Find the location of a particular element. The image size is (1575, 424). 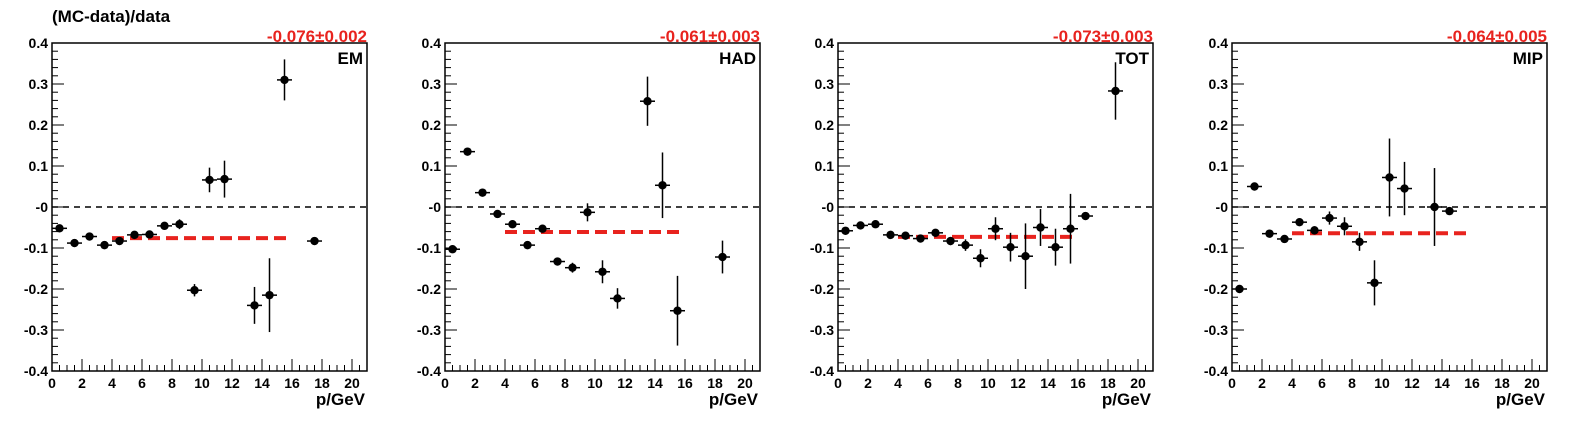

panel-3-x-tick-label: 6 is located at coordinates (928, 383).